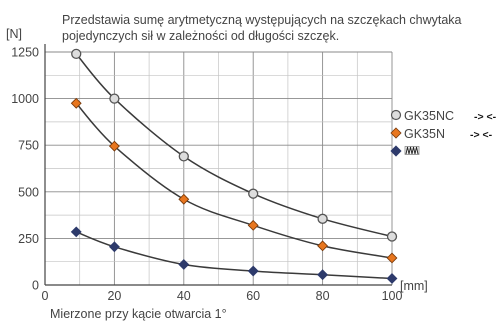 The image size is (497, 322). I want to click on legend-diamond-marker, so click(396, 133).